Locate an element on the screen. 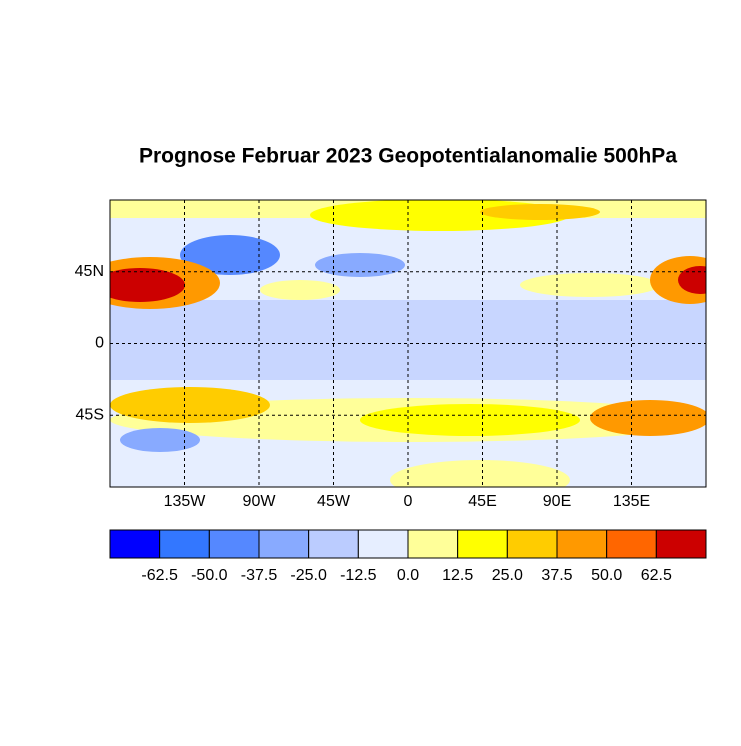 The width and height of the screenshot is (741, 746). colorbar-label: -12.5 is located at coordinates (358, 575).